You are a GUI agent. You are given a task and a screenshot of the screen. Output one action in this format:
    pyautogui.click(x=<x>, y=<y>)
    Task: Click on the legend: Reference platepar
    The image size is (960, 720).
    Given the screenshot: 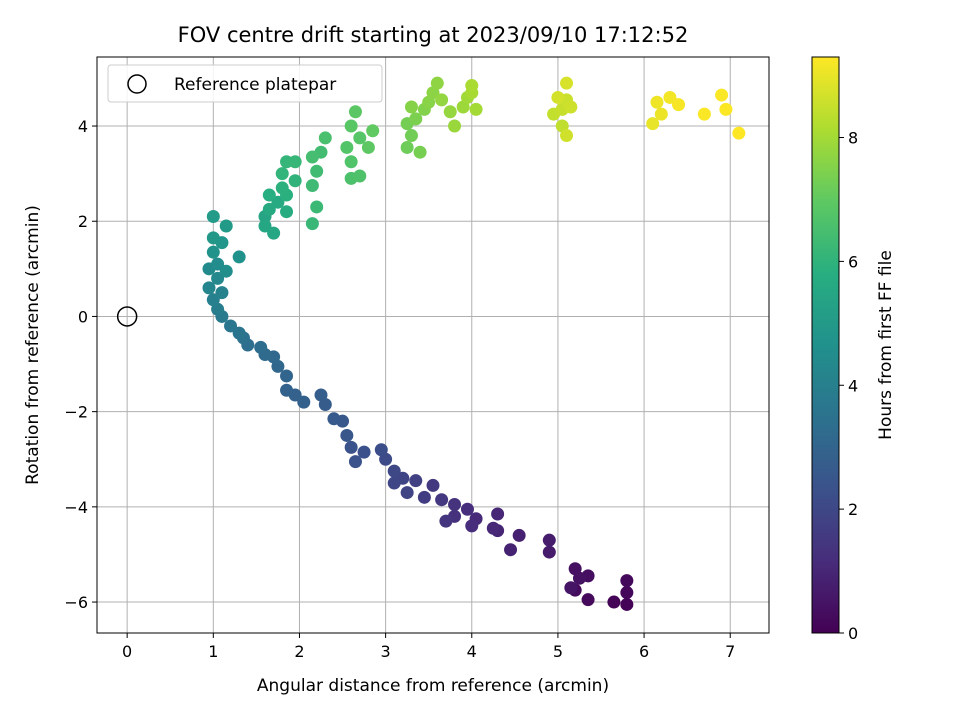 What is the action you would take?
    pyautogui.click(x=245, y=83)
    